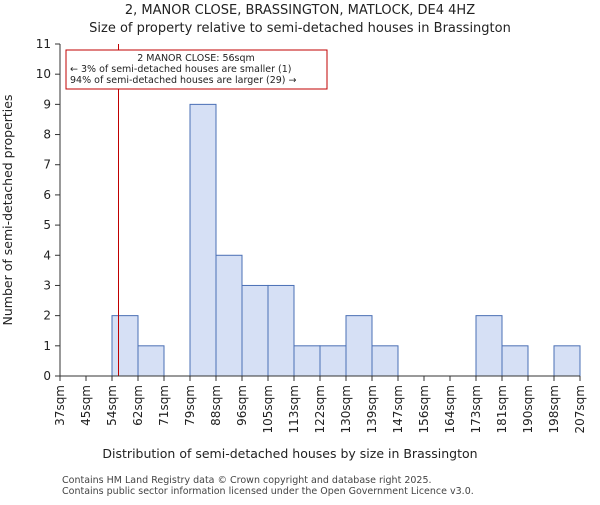 The image size is (600, 505). I want to click on x-tick-label: 122sqm, so click(320, 409).